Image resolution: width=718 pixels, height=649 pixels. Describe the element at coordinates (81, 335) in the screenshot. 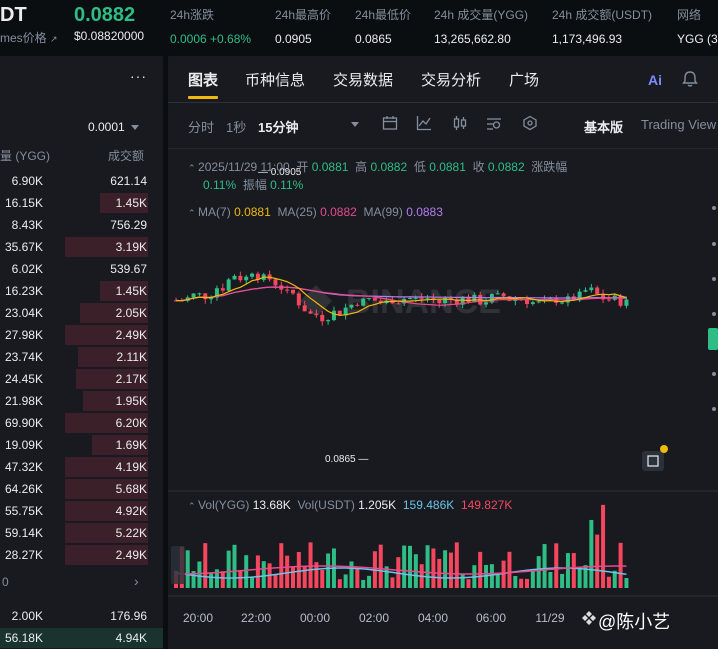

I see `ask-row: 27.98K 2.49K` at that location.